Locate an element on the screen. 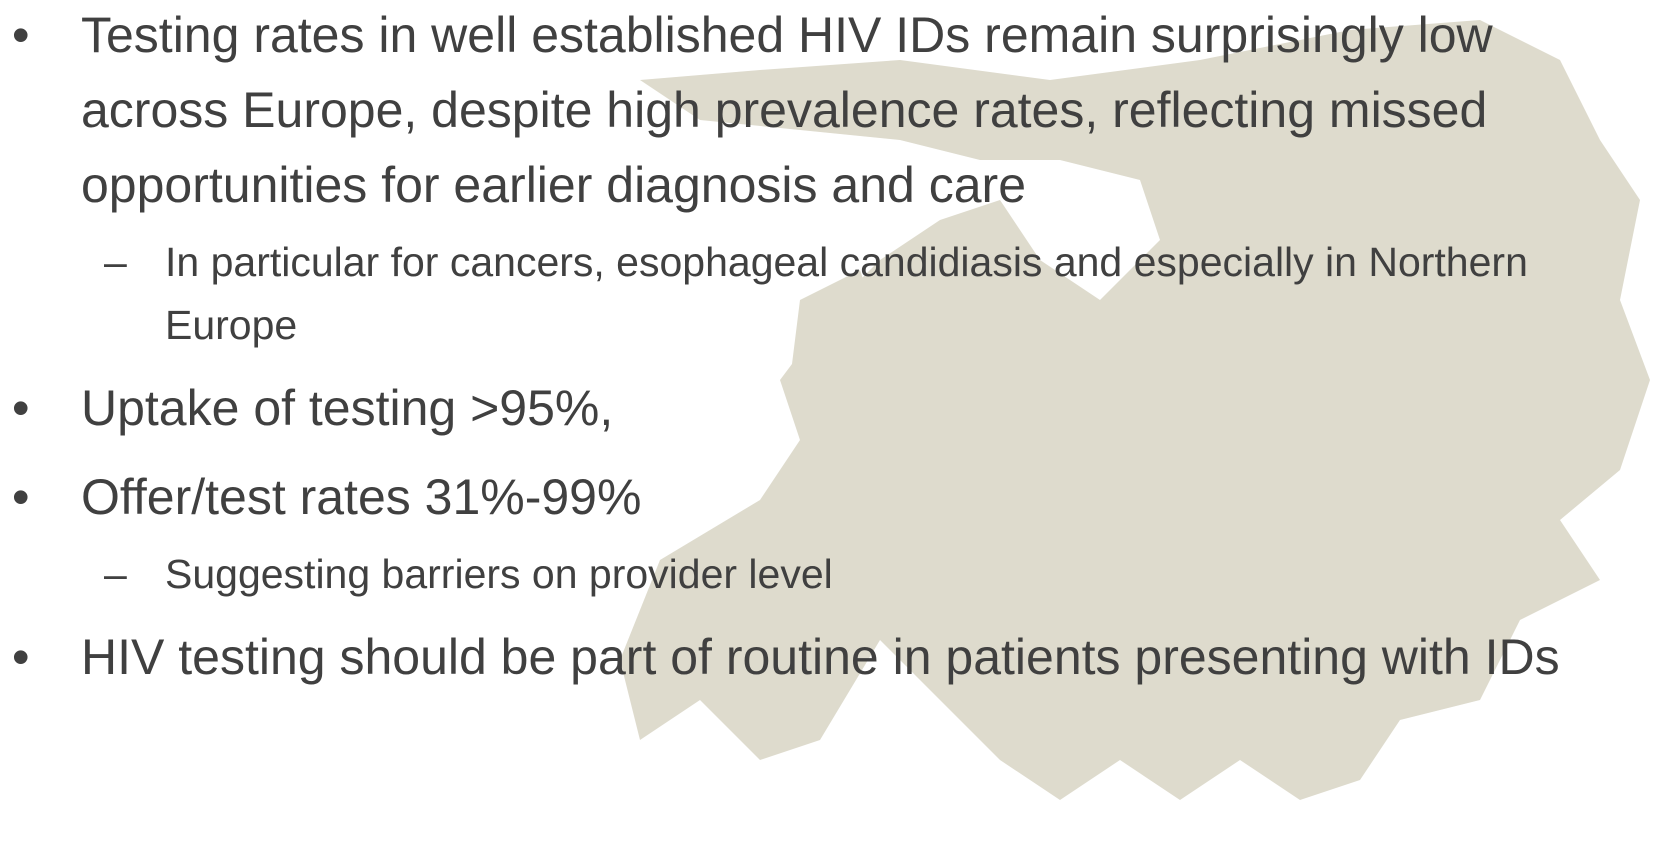  bullet-text: Suggesting barriers on provider level is located at coordinates (499, 574).